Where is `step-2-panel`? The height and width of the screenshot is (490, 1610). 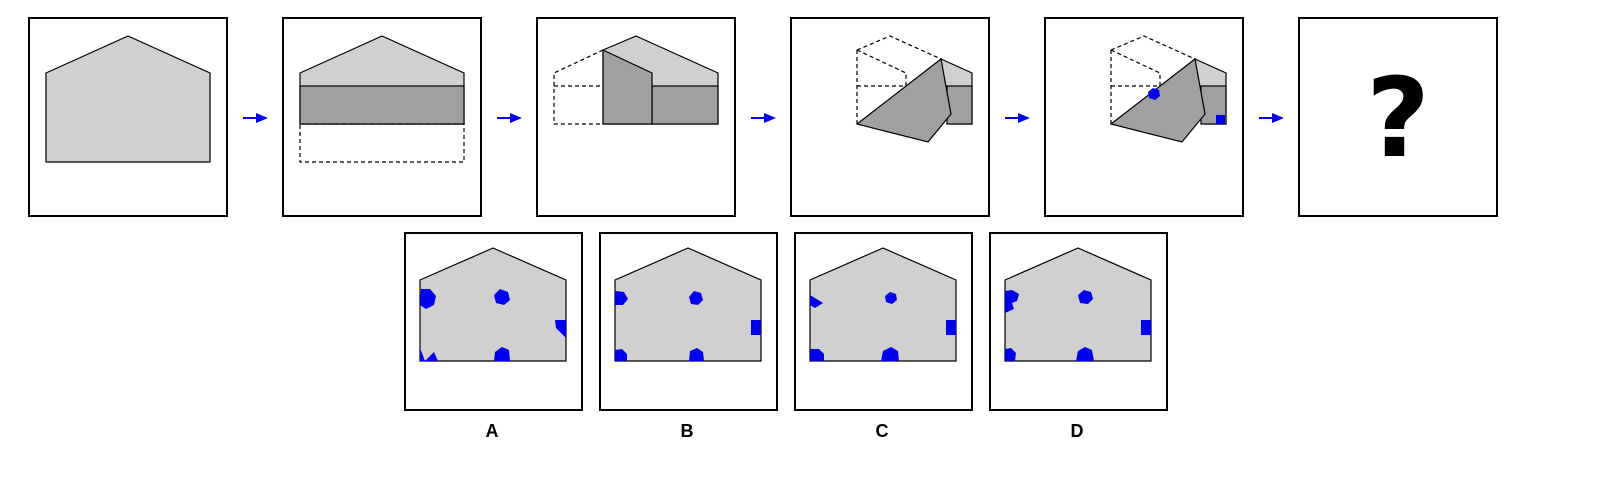
step-2-panel is located at coordinates (382, 117).